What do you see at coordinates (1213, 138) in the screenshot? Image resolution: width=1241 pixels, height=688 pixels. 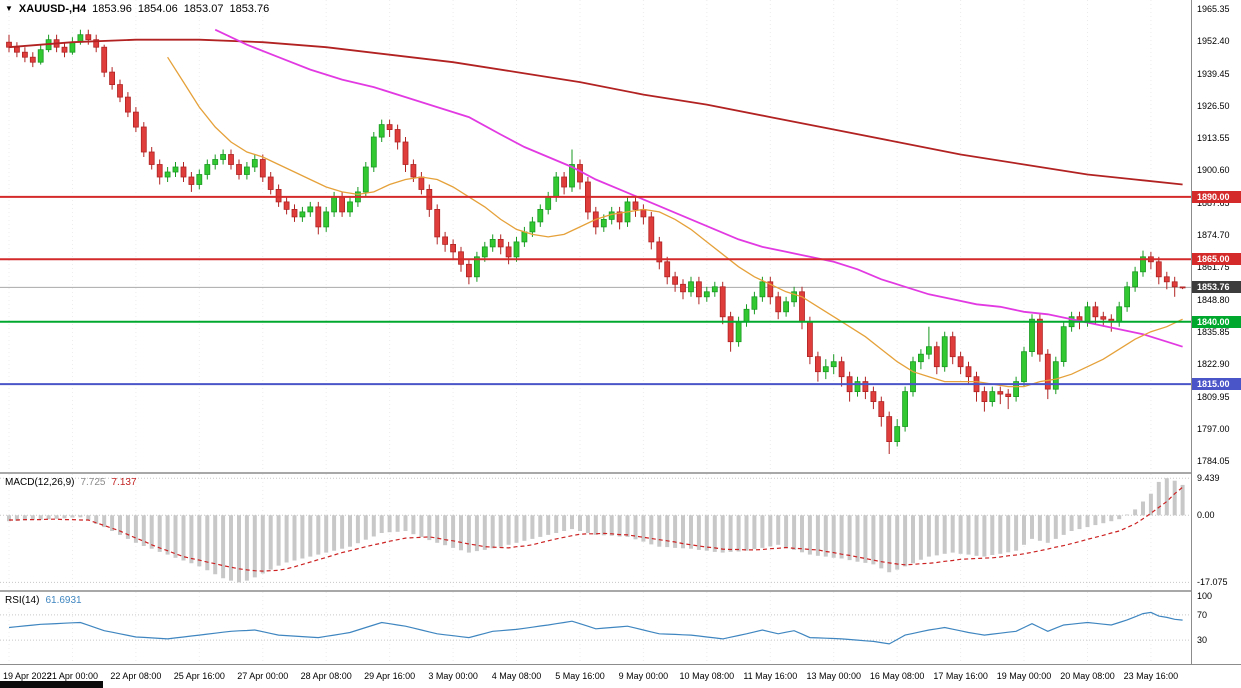 I see `price-tick-label: 1913.55` at bounding box center [1213, 138].